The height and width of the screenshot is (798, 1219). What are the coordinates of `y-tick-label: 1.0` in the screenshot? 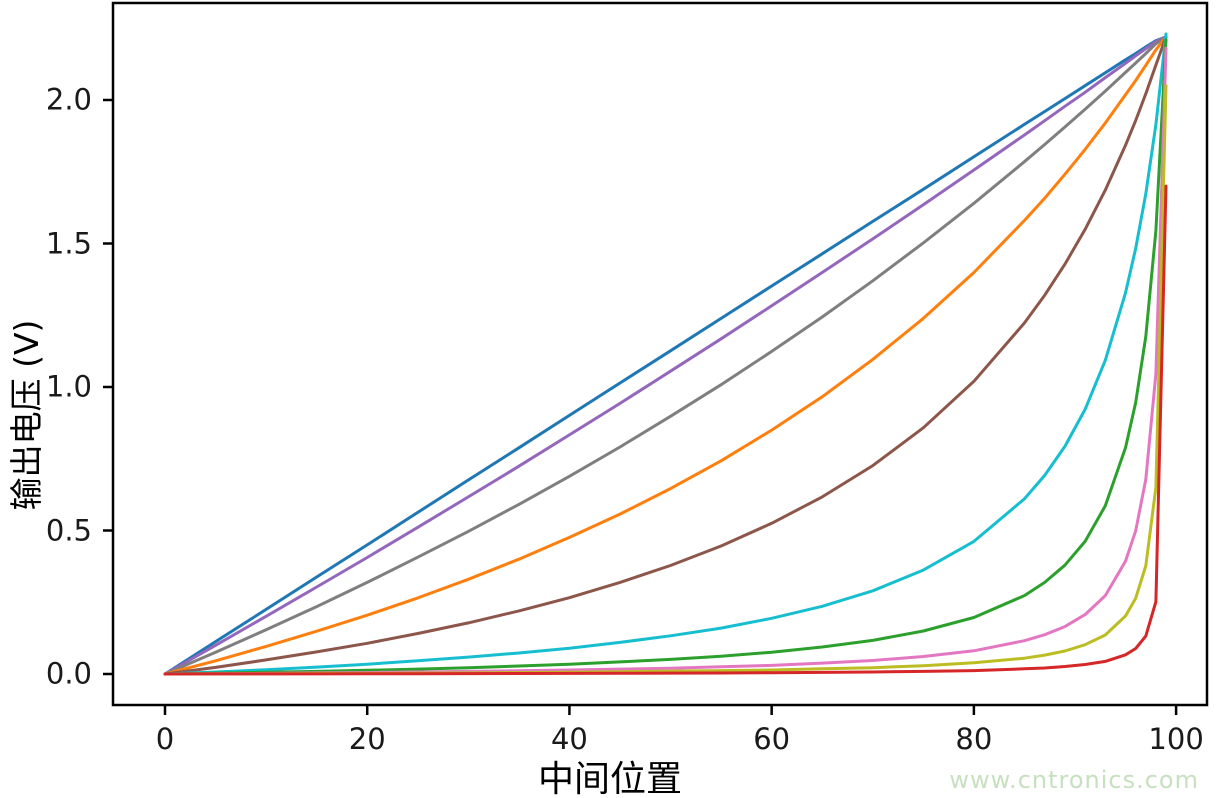 It's located at (68, 386).